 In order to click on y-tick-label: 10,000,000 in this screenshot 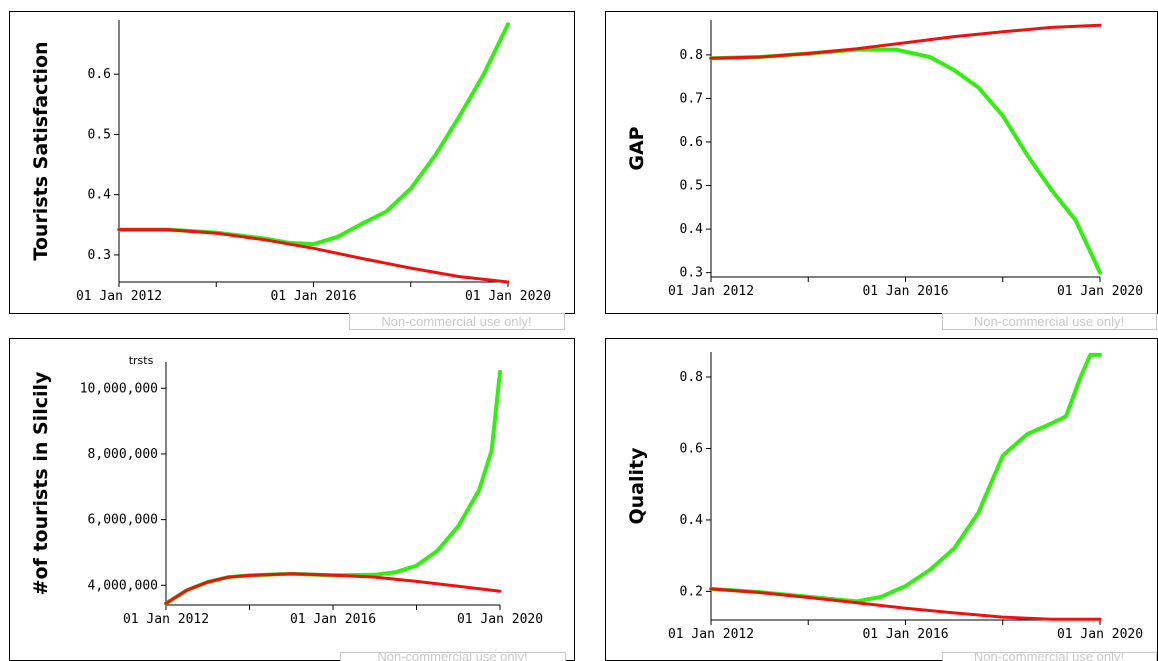, I will do `click(119, 388)`.